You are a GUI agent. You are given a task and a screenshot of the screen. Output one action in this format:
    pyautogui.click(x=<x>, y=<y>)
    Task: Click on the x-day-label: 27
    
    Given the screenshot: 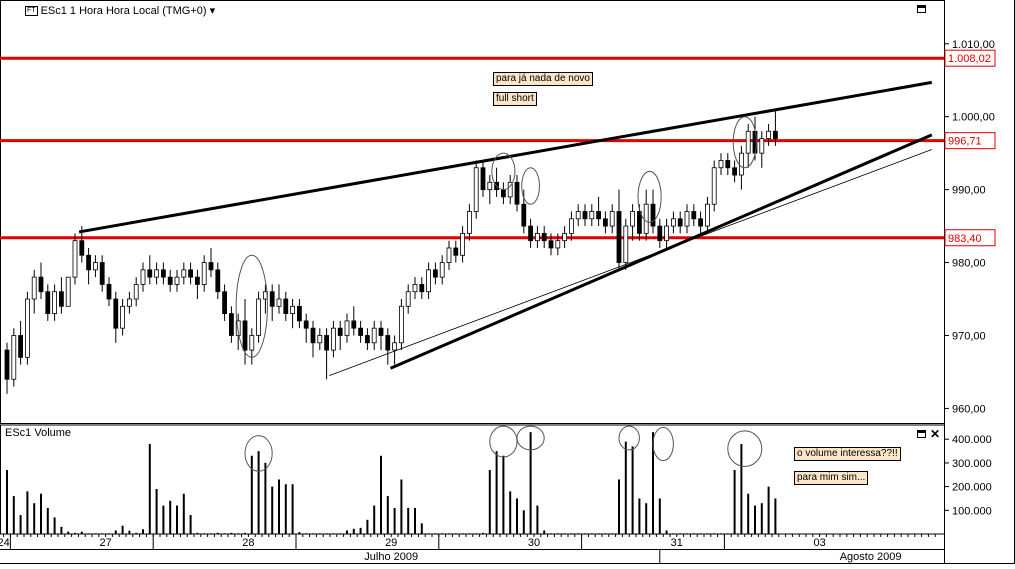 What is the action you would take?
    pyautogui.click(x=105, y=543)
    